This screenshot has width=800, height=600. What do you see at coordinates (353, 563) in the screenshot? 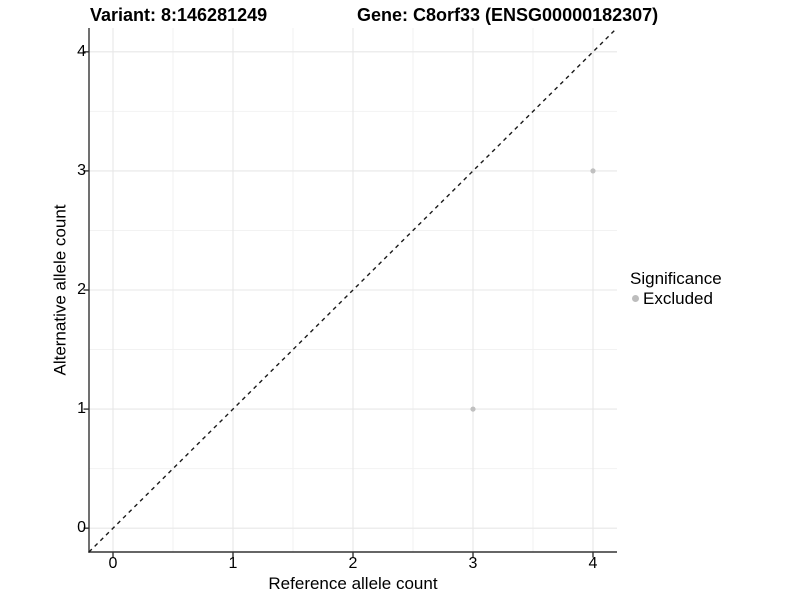
I see `x-tick-label: 2` at bounding box center [353, 563].